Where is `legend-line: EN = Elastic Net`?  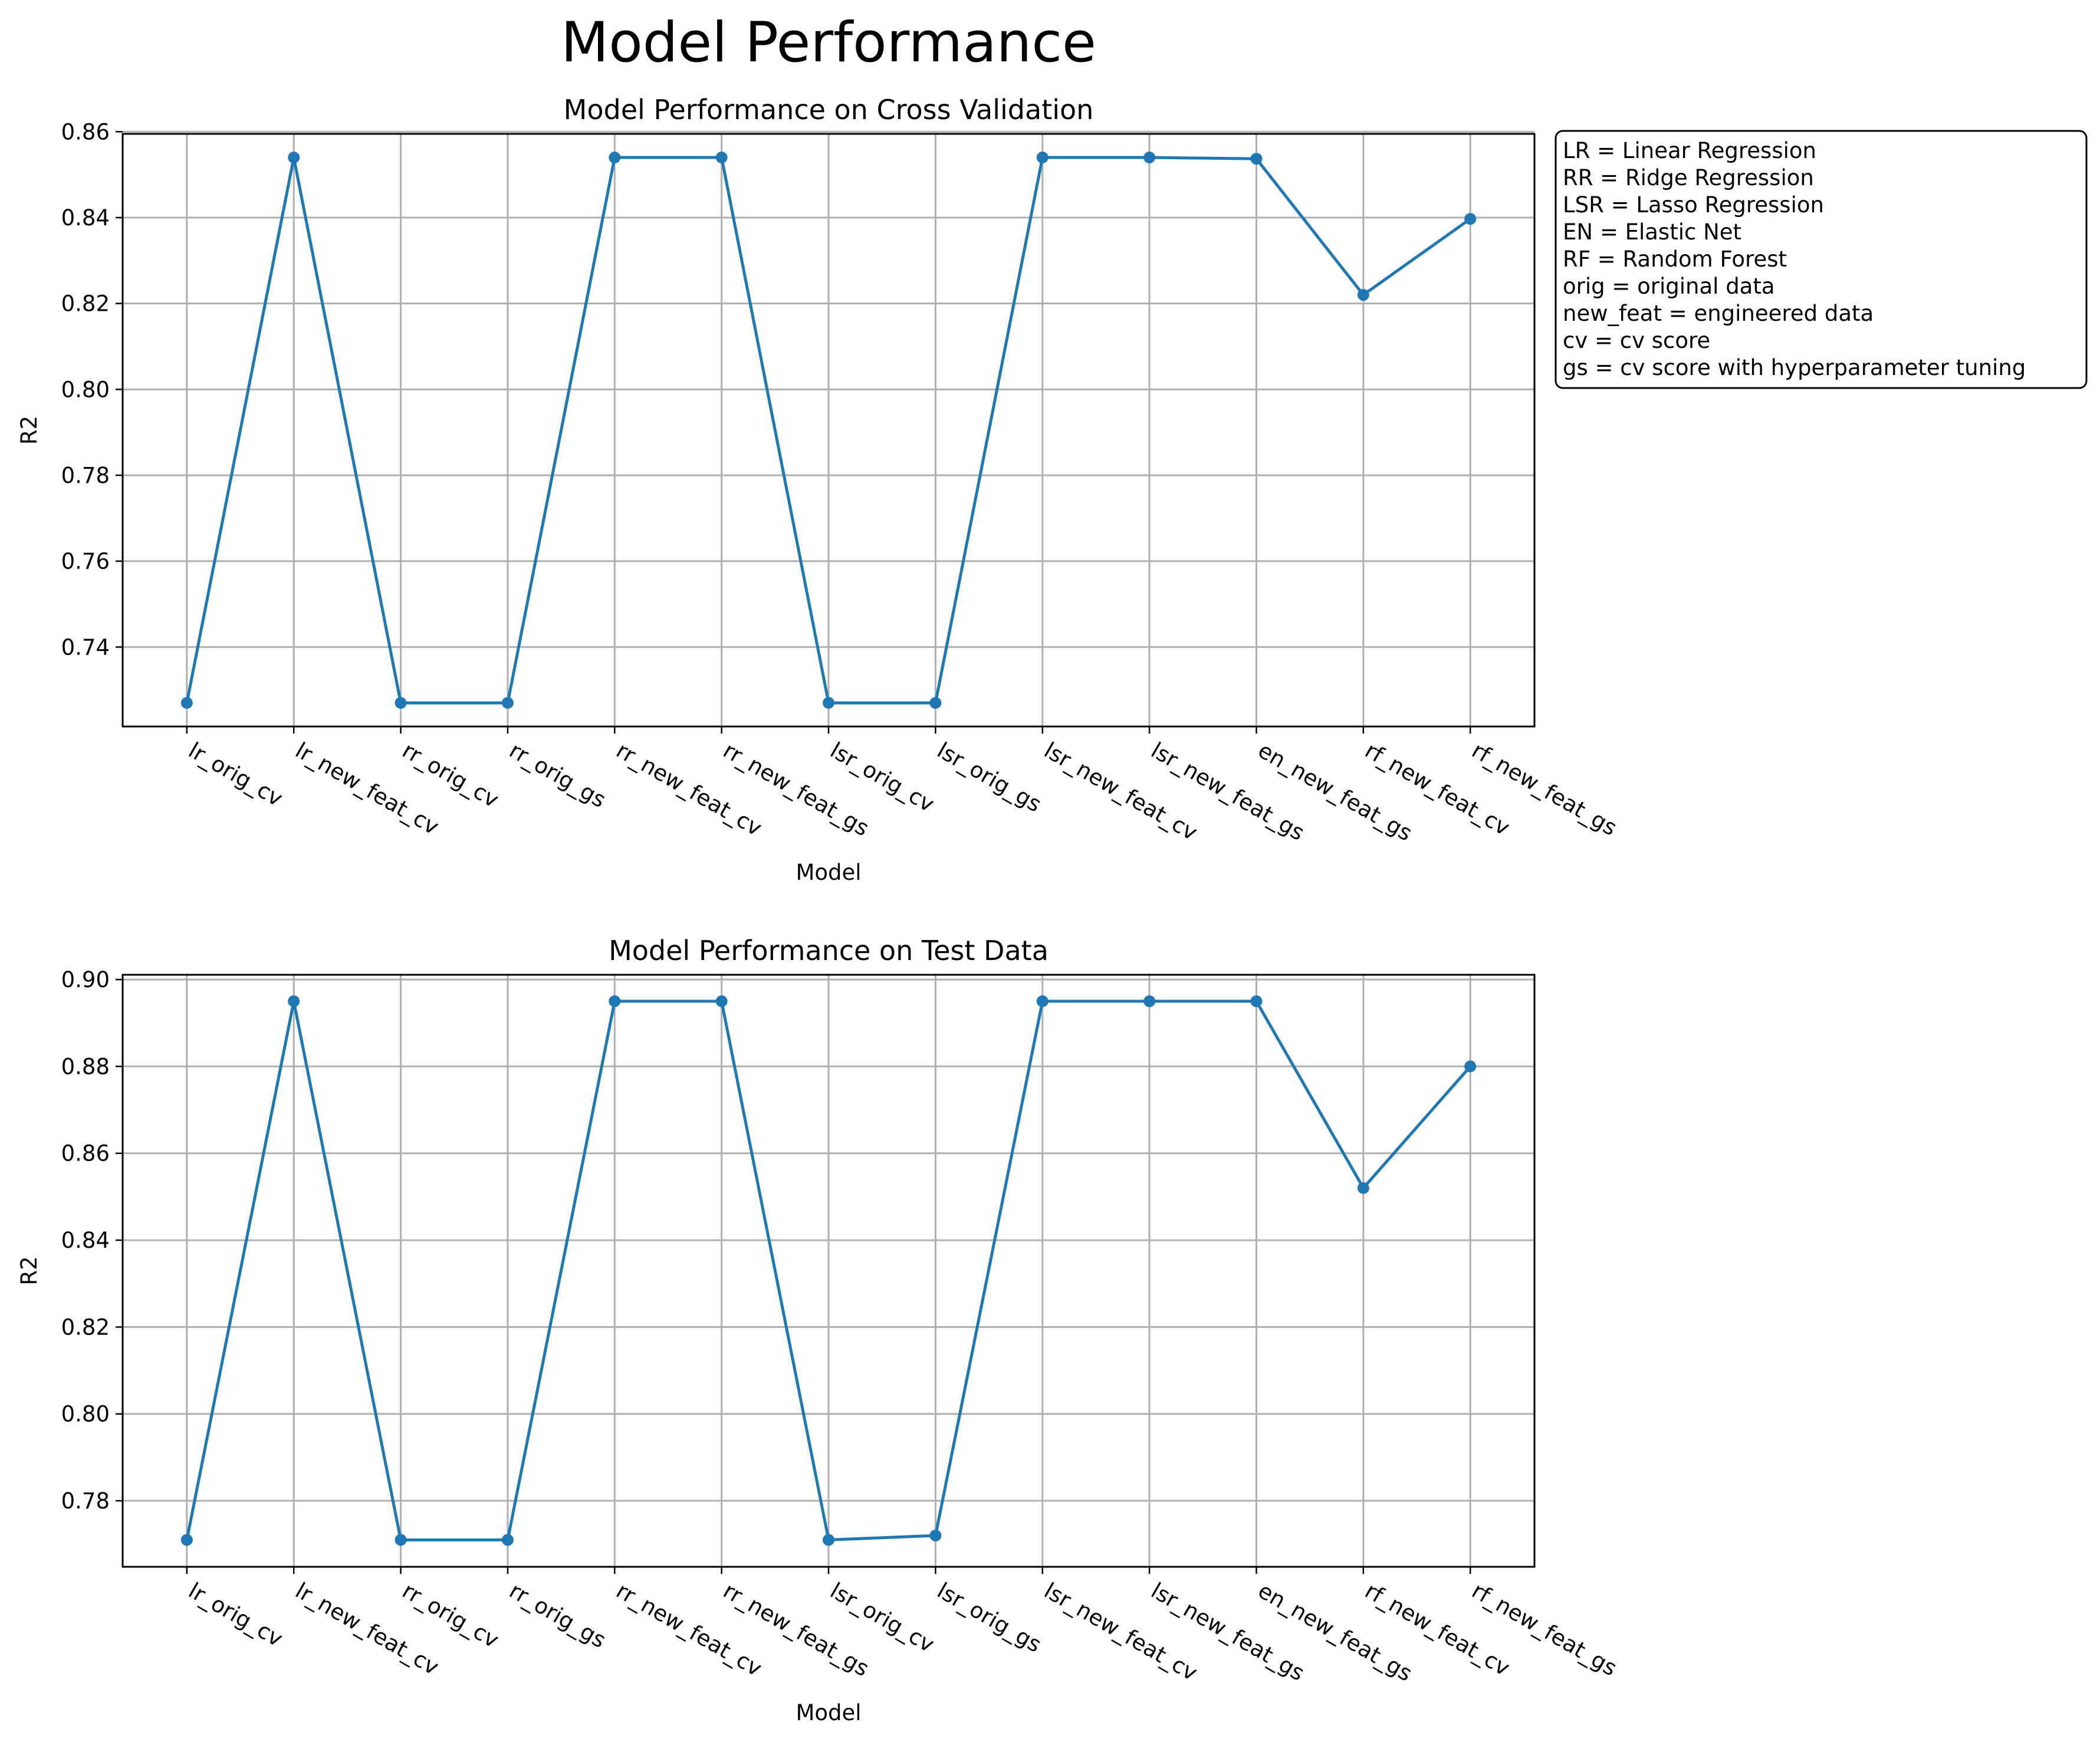
legend-line: EN = Elastic Net is located at coordinates (1652, 232).